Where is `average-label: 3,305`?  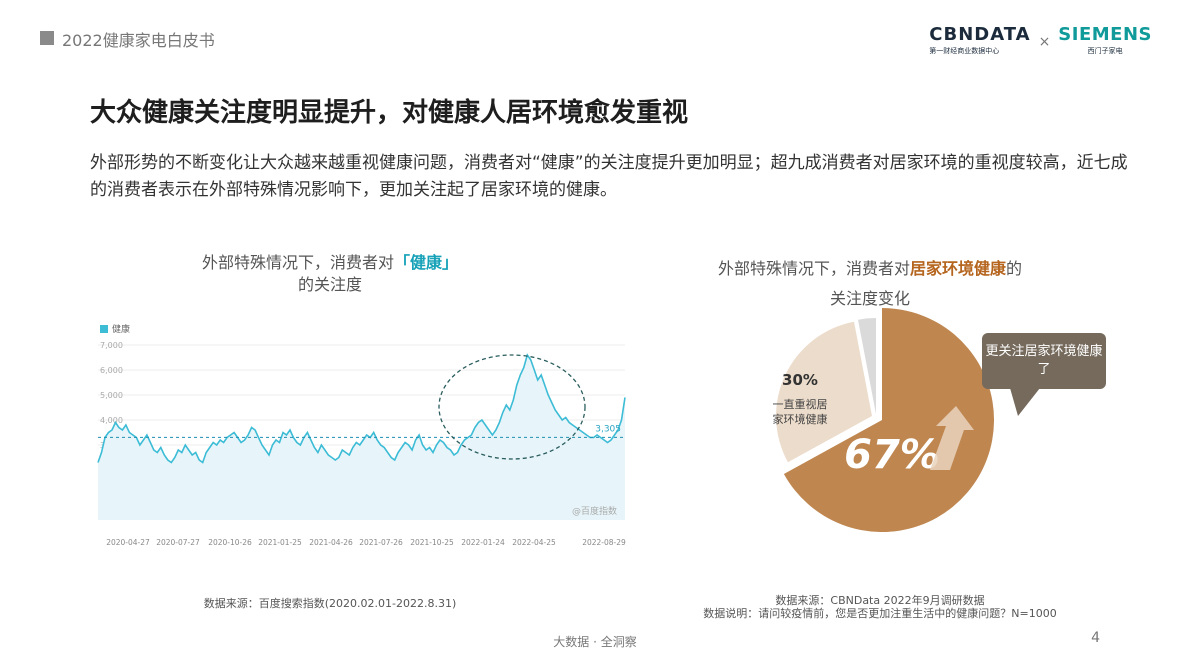 average-label: 3,305 is located at coordinates (608, 429).